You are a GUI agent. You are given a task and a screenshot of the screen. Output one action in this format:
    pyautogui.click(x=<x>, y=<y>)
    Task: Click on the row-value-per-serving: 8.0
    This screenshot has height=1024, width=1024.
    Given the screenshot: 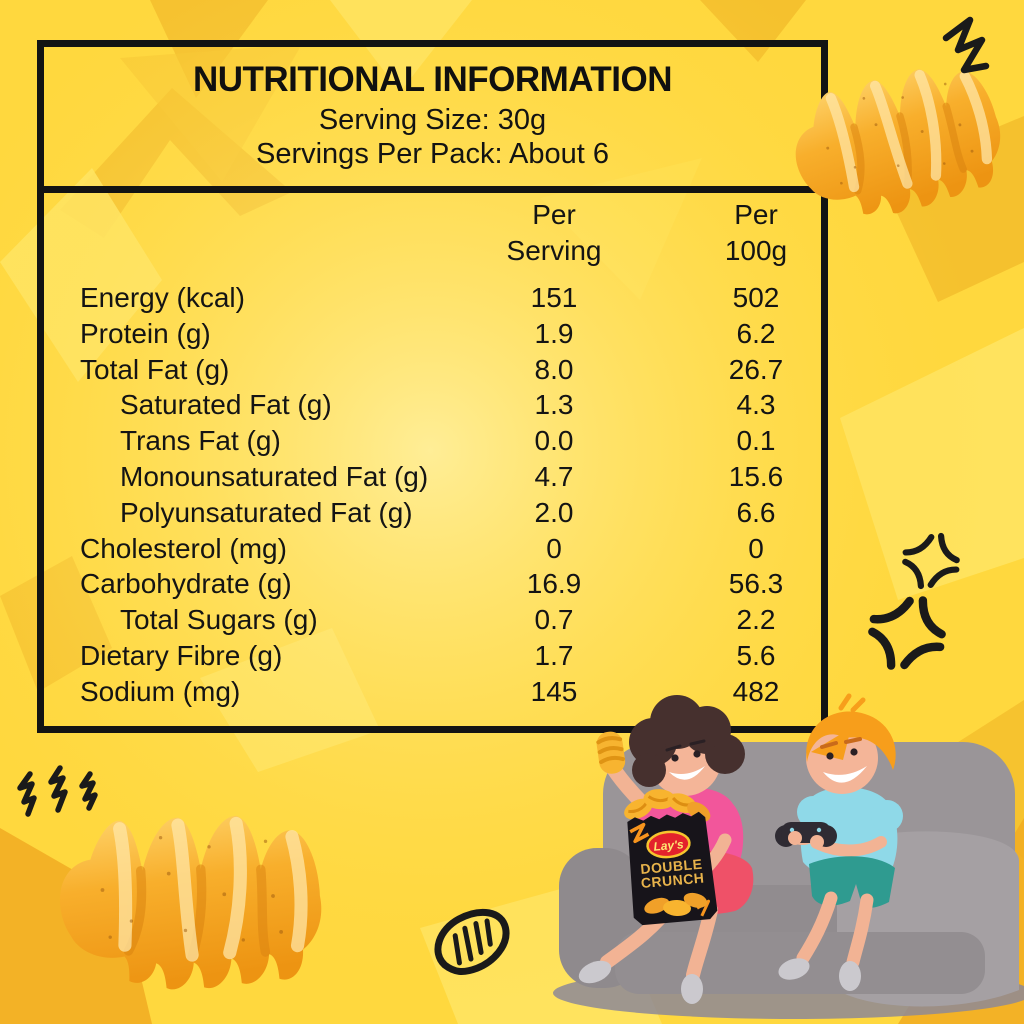 What is the action you would take?
    pyautogui.click(x=554, y=369)
    